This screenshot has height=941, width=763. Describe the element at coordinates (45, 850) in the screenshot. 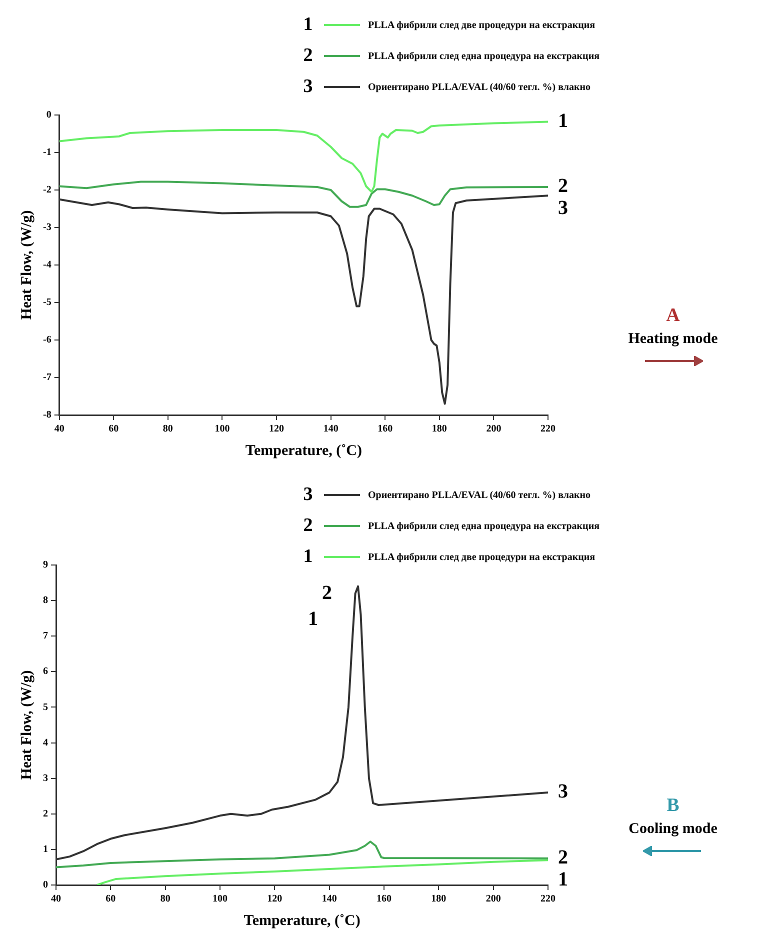

I see `y-tick-label: 1` at that location.